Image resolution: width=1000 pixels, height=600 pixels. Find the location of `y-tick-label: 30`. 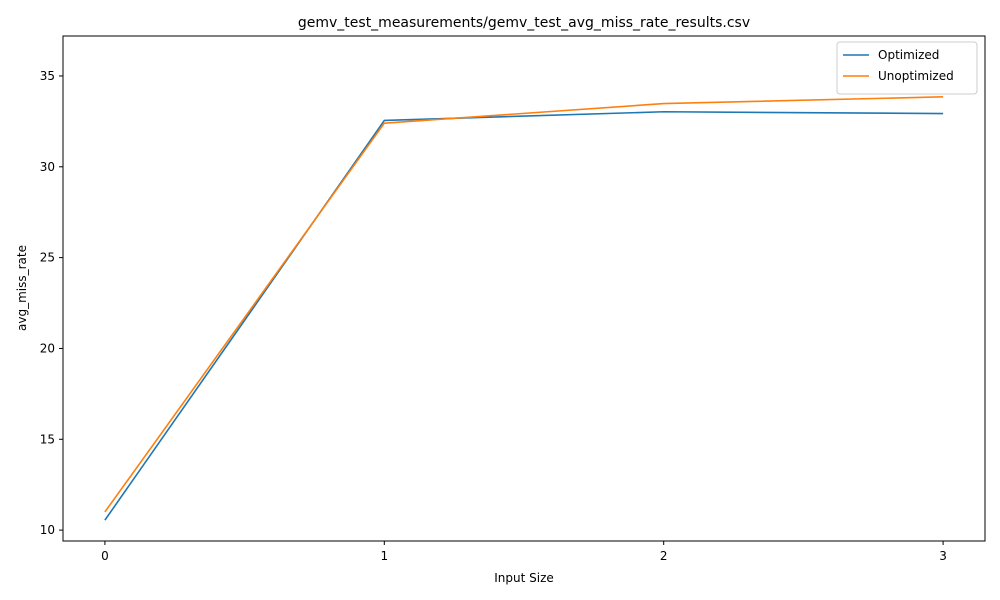

y-tick-label: 30 is located at coordinates (47, 167).